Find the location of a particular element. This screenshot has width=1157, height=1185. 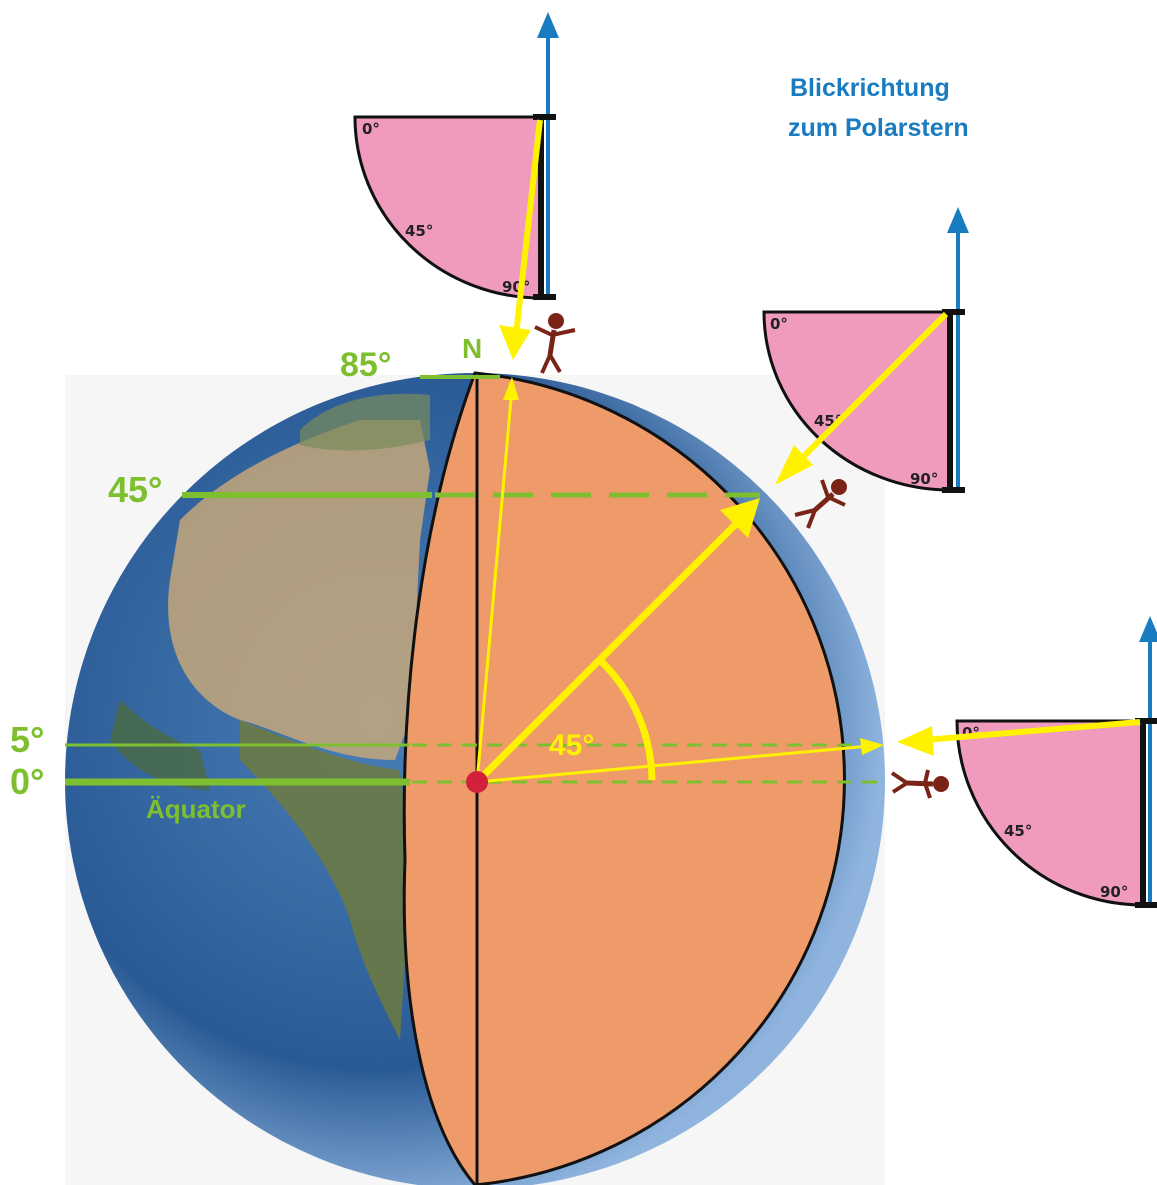

q45-label-90: 90° is located at coordinates (924, 479).